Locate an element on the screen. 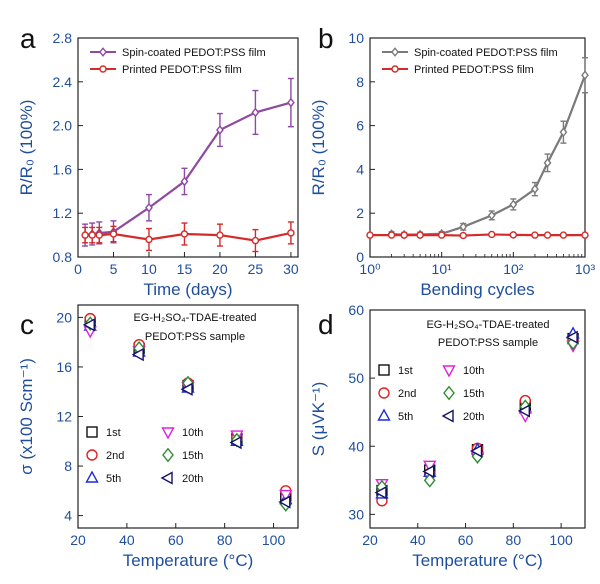  x-tick-label-a: 0 is located at coordinates (78, 269).